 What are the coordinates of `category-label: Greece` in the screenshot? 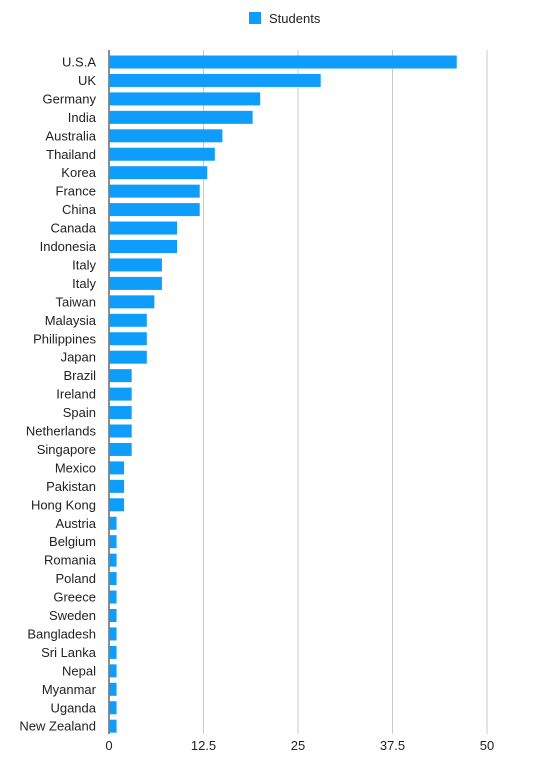 It's located at (74, 597).